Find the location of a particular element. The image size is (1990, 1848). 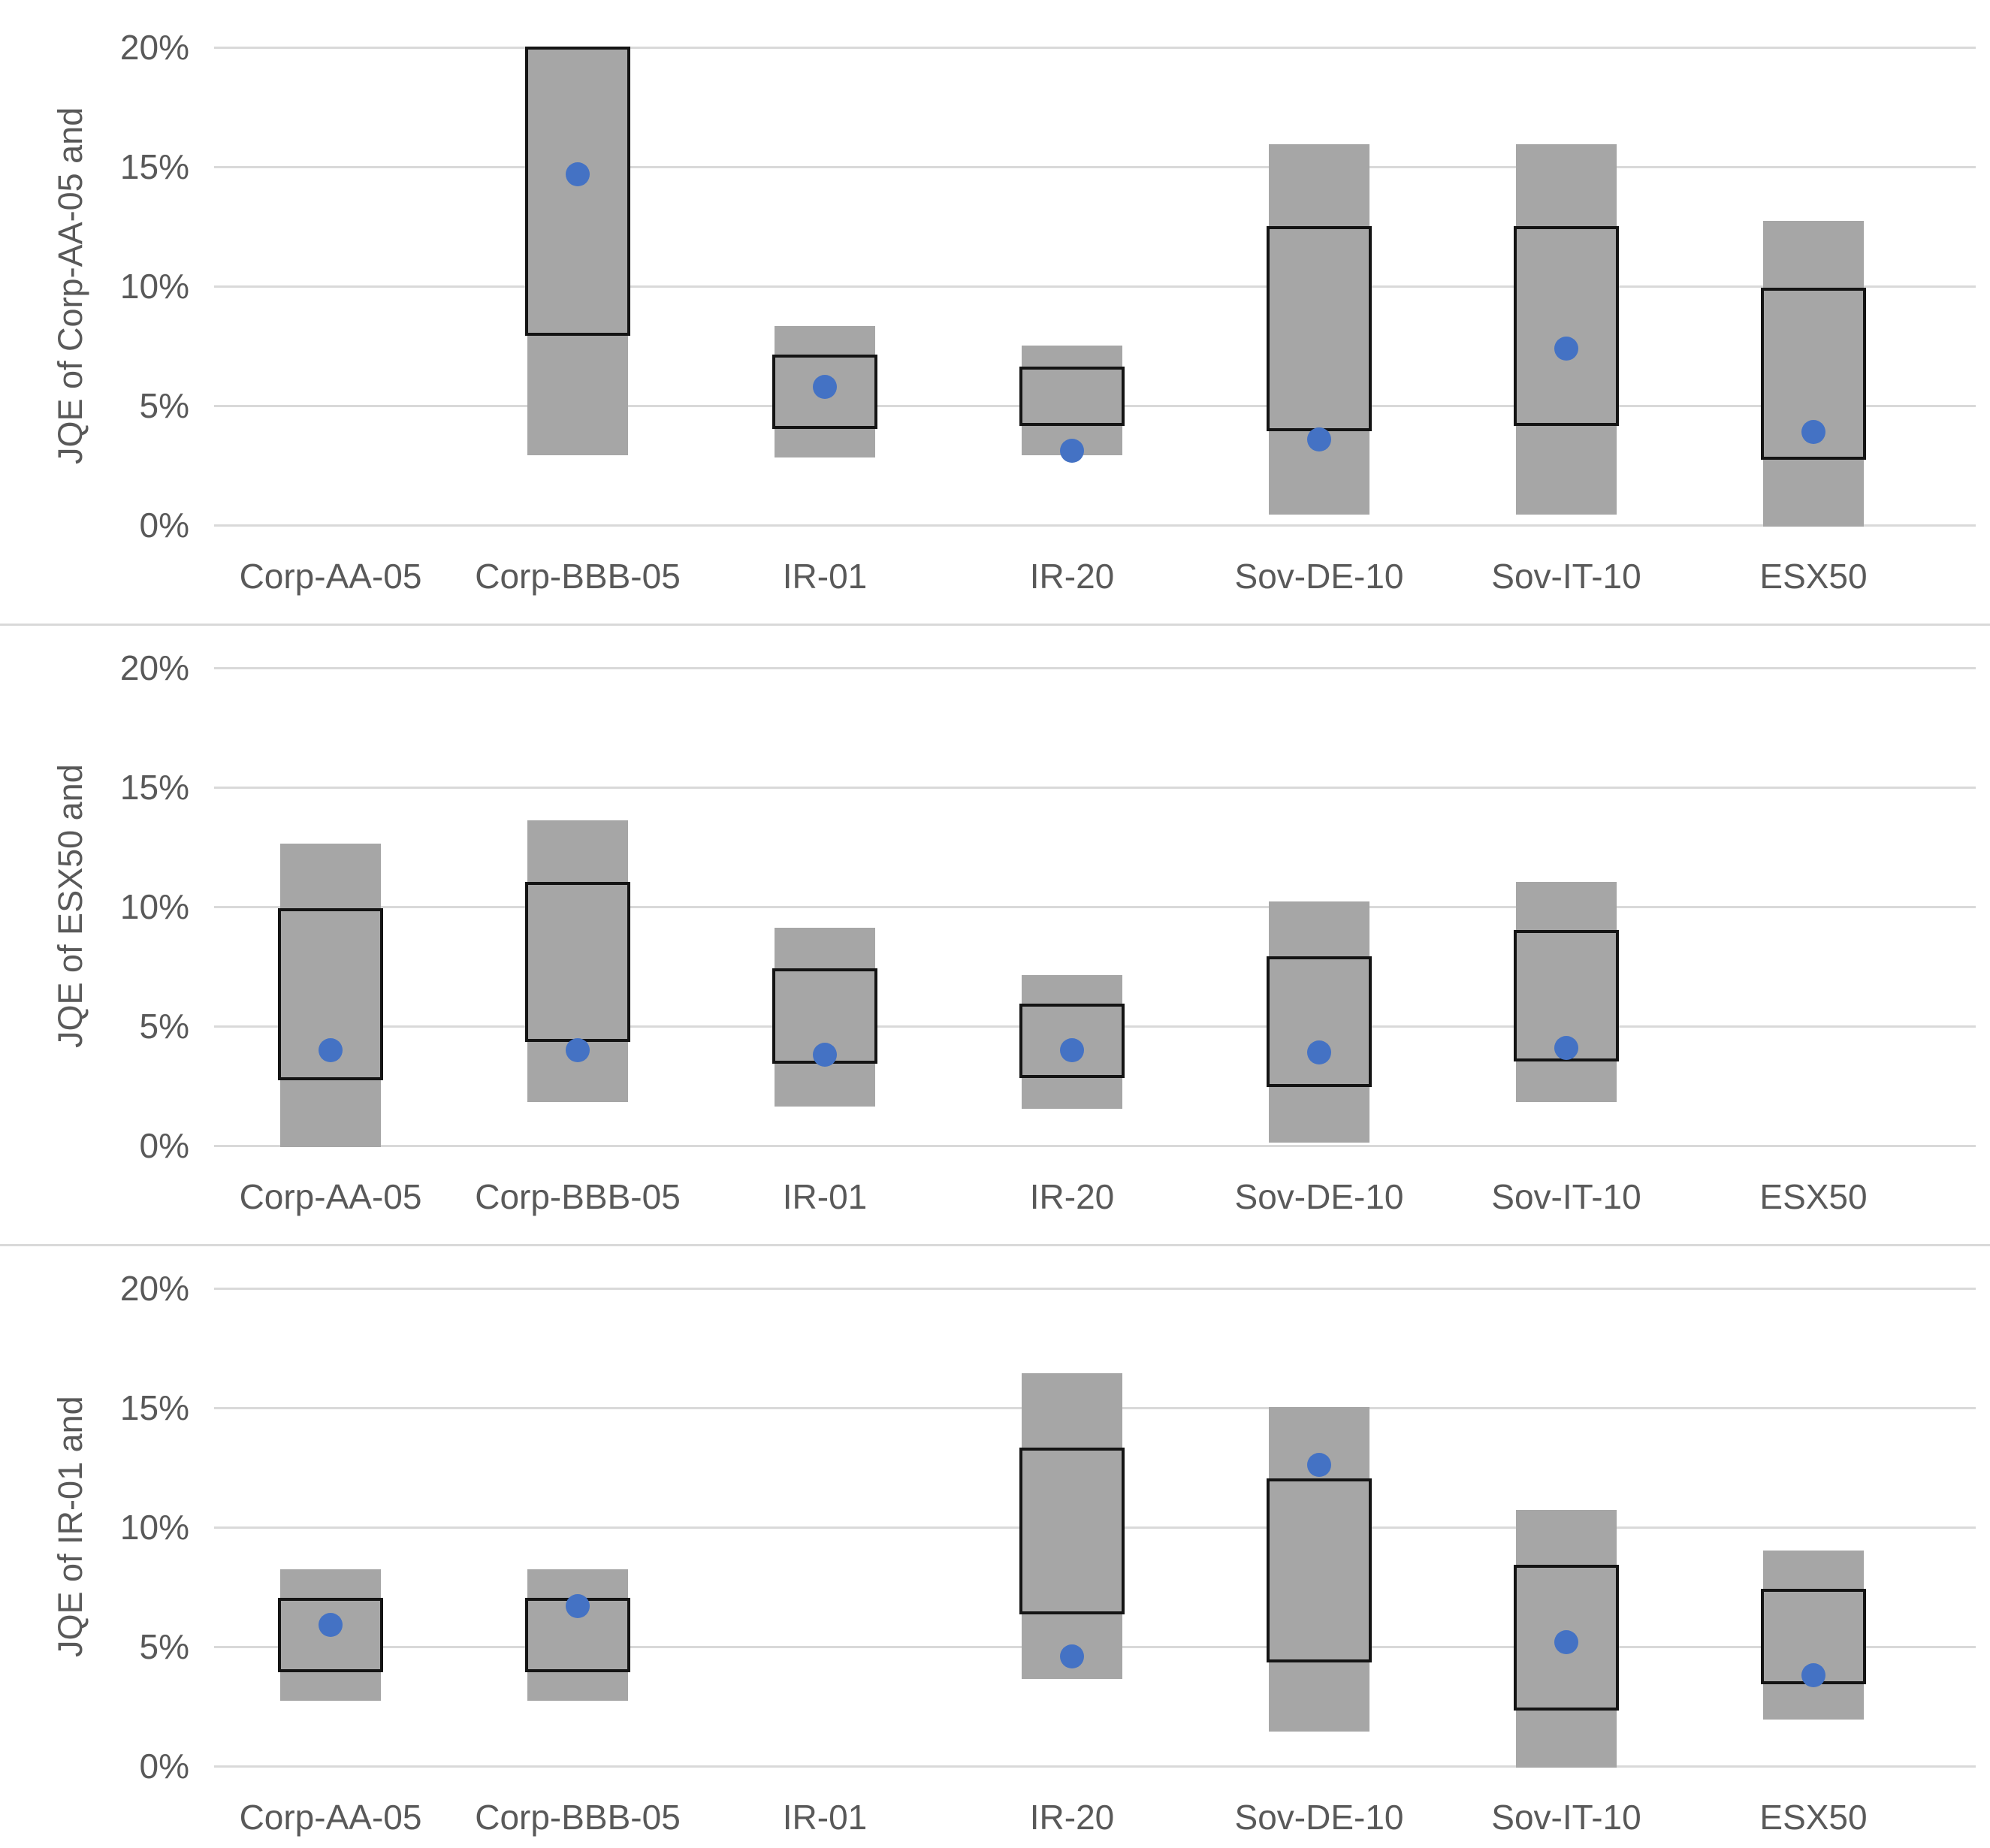

y-axis-title: JQE of ESX50 and is located at coordinates (70, 906).